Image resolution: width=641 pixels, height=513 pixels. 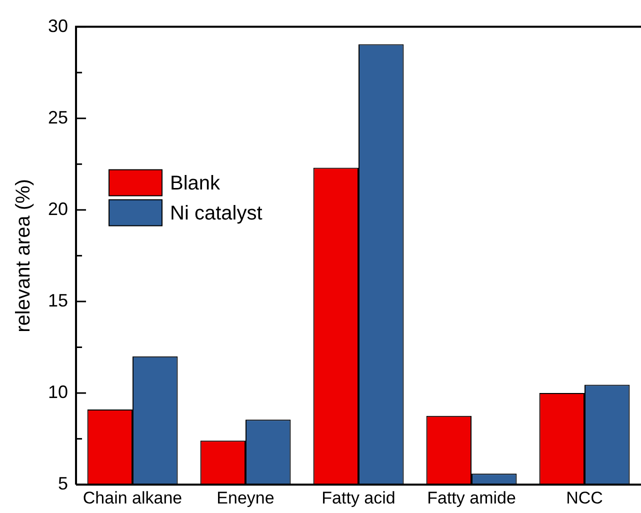 What do you see at coordinates (63, 484) in the screenshot?
I see `y-tick-label: 5` at bounding box center [63, 484].